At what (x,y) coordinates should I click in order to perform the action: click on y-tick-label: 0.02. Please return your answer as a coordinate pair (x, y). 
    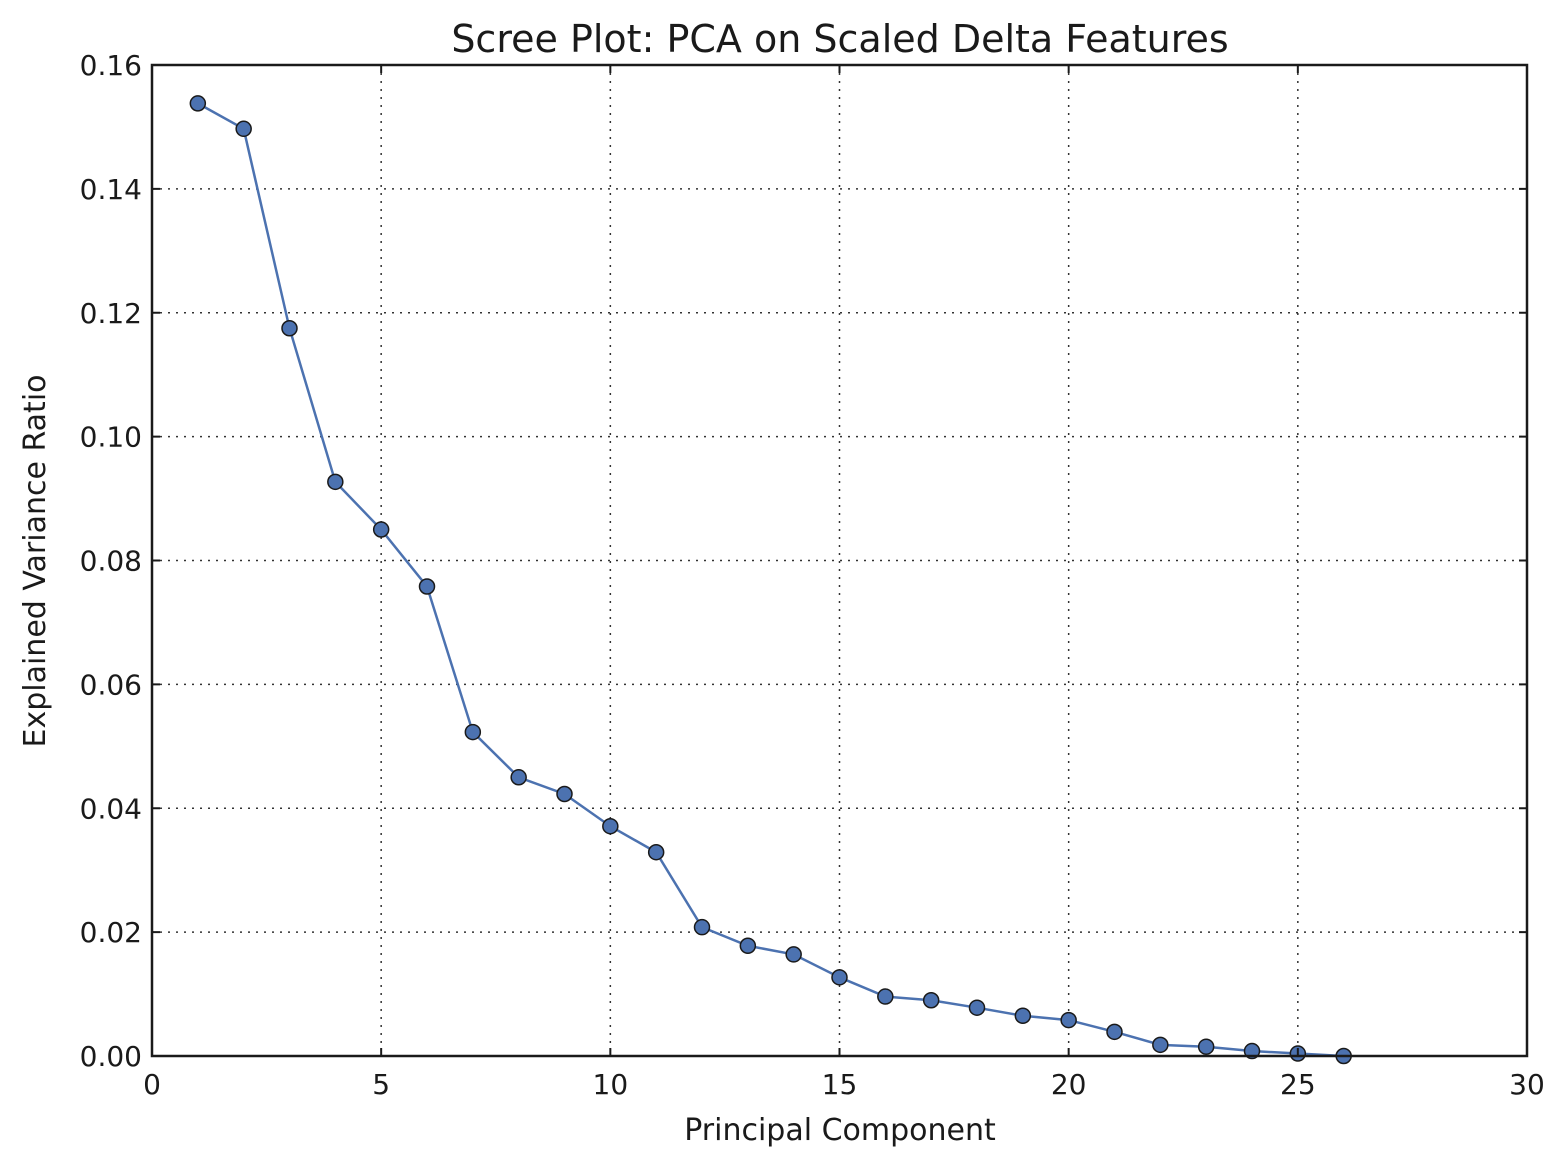
    Looking at the image, I should click on (111, 932).